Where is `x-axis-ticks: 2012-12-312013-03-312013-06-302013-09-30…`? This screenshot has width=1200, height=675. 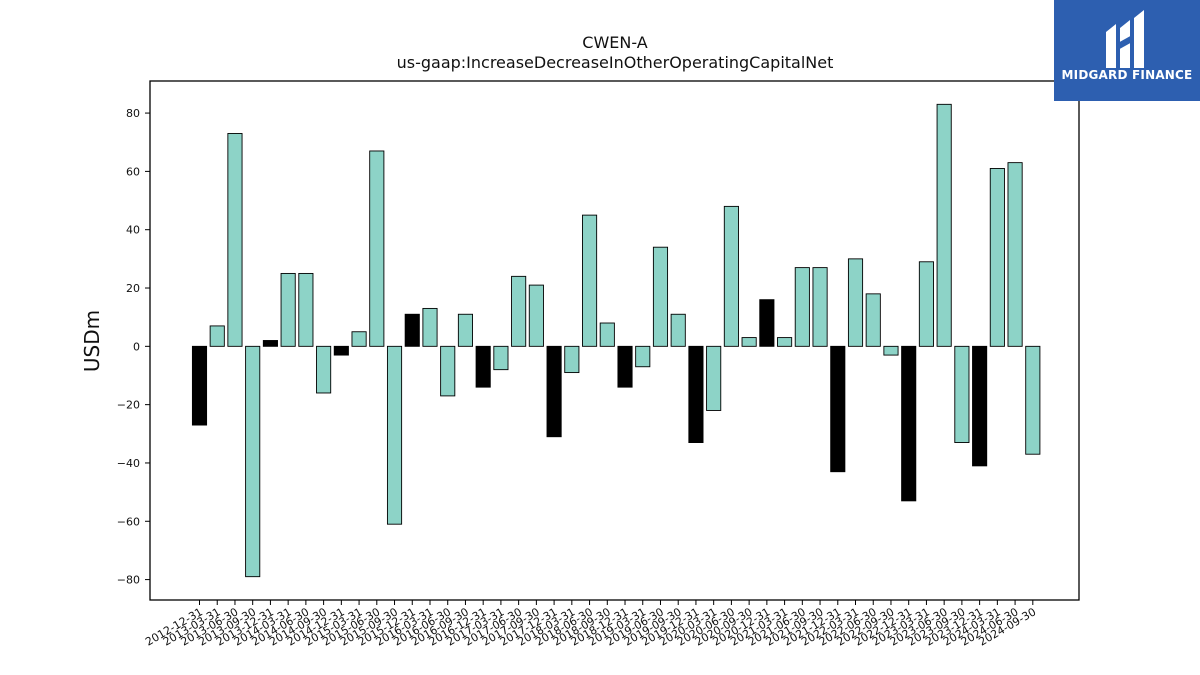
x-axis-ticks: 2012-12-312013-03-312013-06-302013-09-30… is located at coordinates (590, 624).